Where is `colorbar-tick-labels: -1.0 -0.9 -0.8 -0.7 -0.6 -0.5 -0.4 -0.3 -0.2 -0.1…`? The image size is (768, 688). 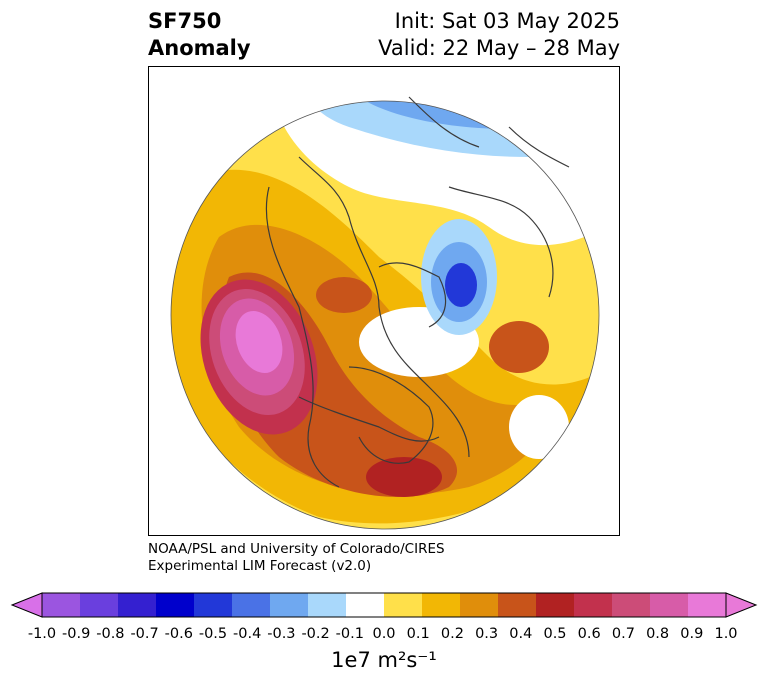 colorbar-tick-labels: -1.0 -0.9 -0.8 -0.7 -0.6 -0.5 -0.4 -0.3 -0.2 -0.1… is located at coordinates (384, 636).